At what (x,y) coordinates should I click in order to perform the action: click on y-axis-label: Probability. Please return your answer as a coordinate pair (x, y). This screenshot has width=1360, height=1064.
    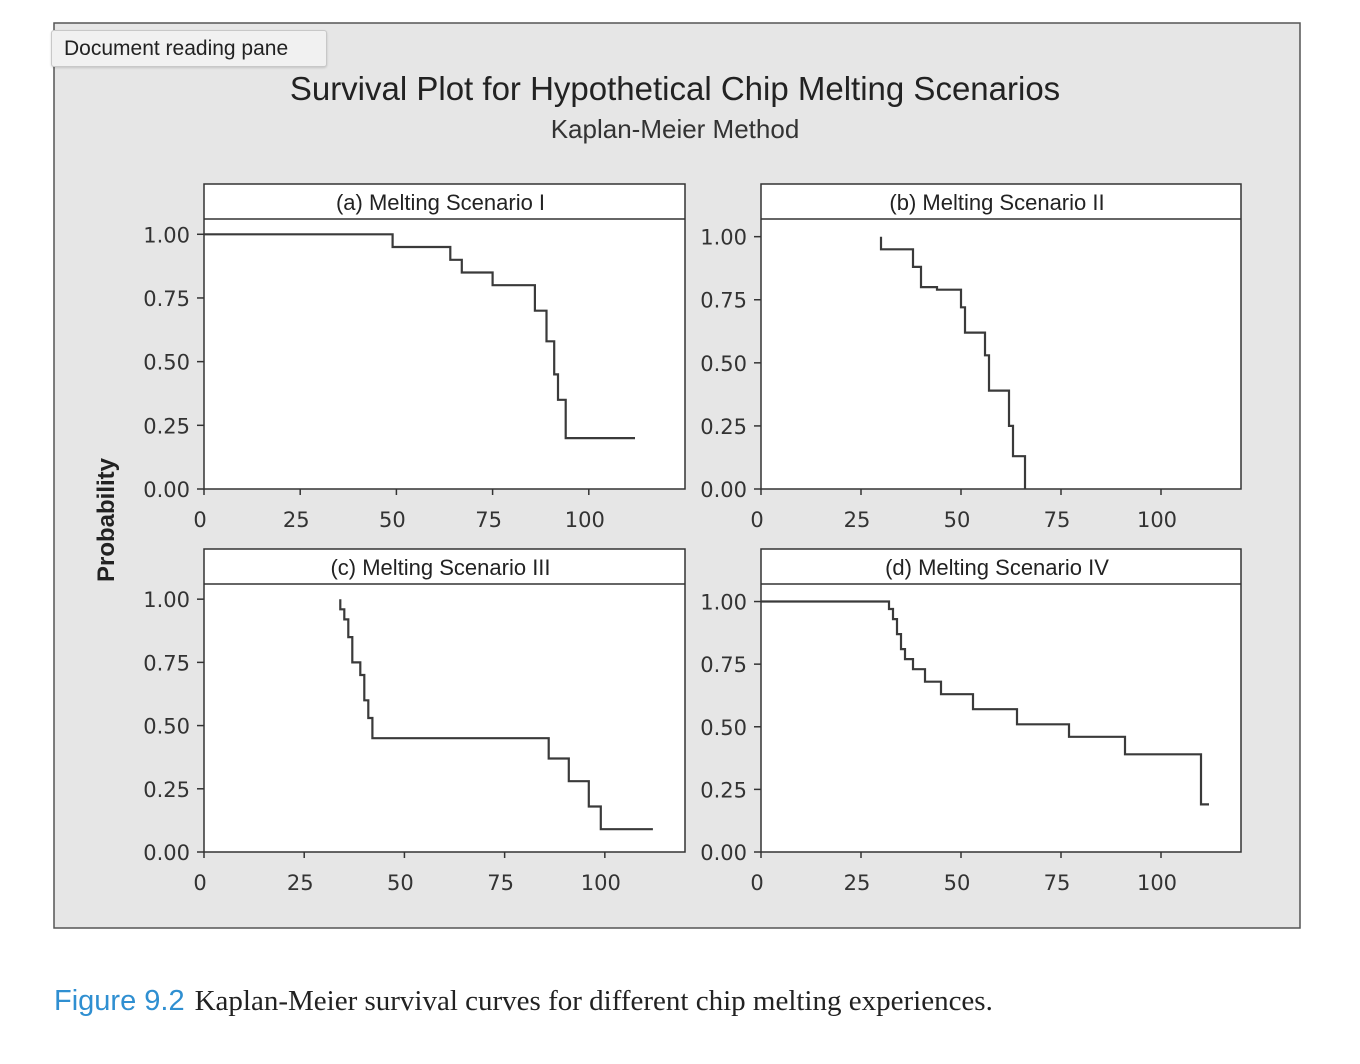
    Looking at the image, I should click on (106, 519).